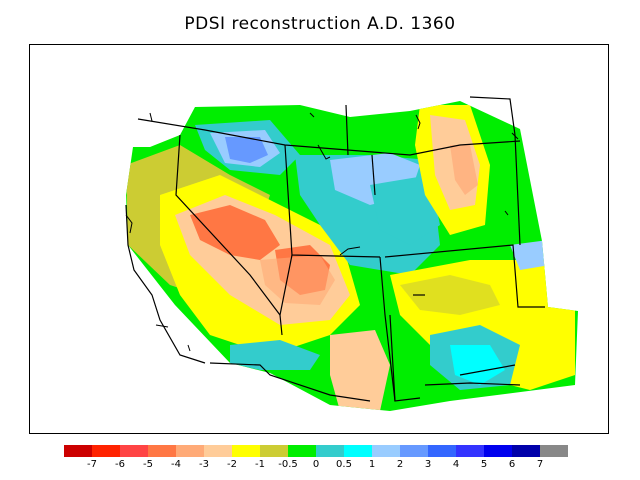  Describe the element at coordinates (484, 464) in the screenshot. I see `legend-tick-label: 5` at that location.